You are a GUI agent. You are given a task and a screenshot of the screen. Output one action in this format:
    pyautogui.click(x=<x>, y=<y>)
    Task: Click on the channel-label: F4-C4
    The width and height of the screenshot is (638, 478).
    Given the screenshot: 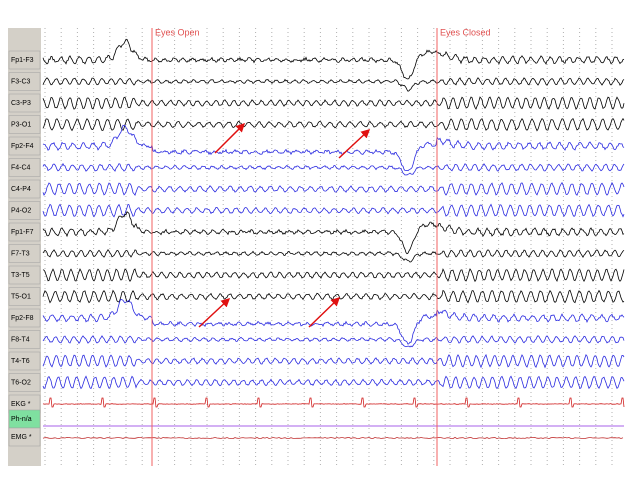 What is the action you would take?
    pyautogui.click(x=21, y=167)
    